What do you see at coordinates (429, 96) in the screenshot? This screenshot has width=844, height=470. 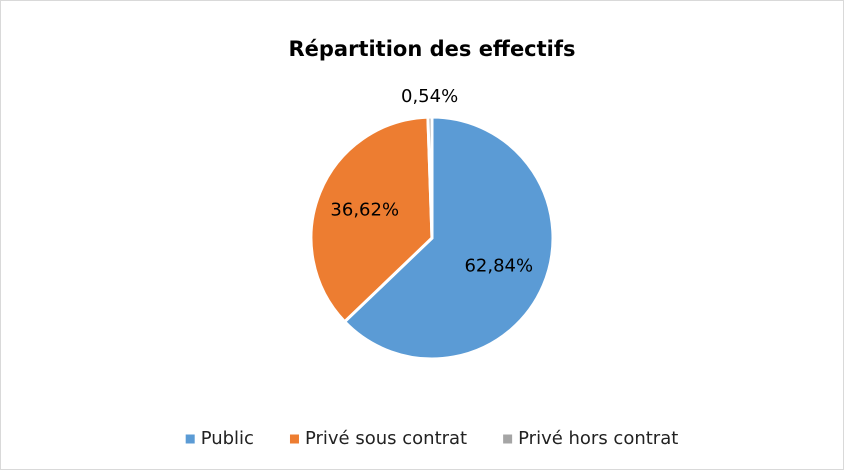 I see `data-label: 0,54%` at bounding box center [429, 96].